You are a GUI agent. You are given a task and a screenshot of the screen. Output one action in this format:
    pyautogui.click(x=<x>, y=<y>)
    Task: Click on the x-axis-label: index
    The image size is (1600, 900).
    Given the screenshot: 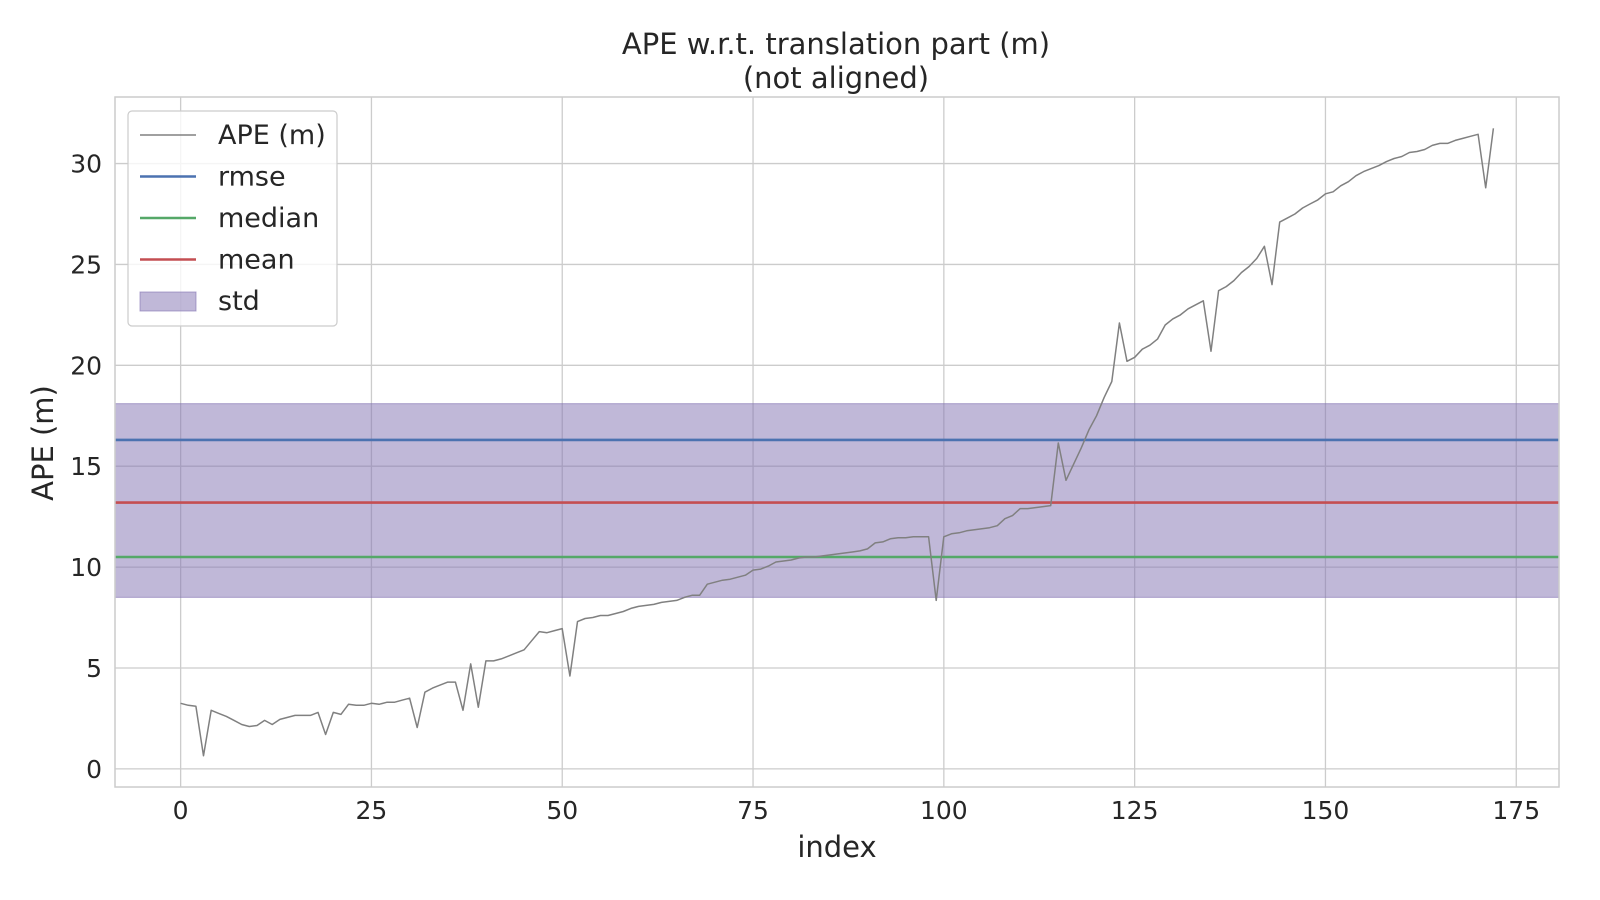 What is the action you would take?
    pyautogui.click(x=836, y=847)
    